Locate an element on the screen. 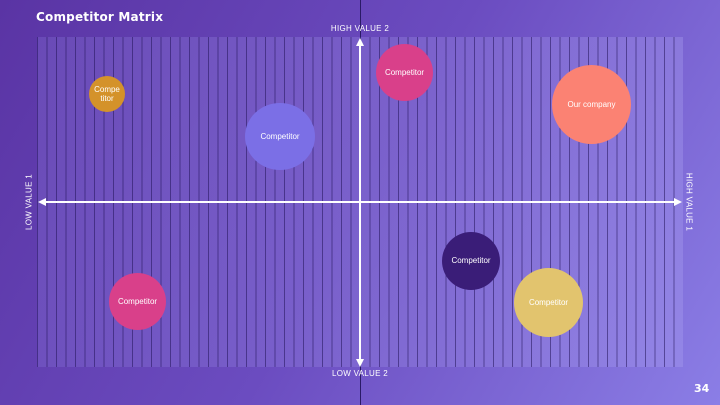  axis-label-low-value-1: LOW VALUE 1 is located at coordinates (29, 202).